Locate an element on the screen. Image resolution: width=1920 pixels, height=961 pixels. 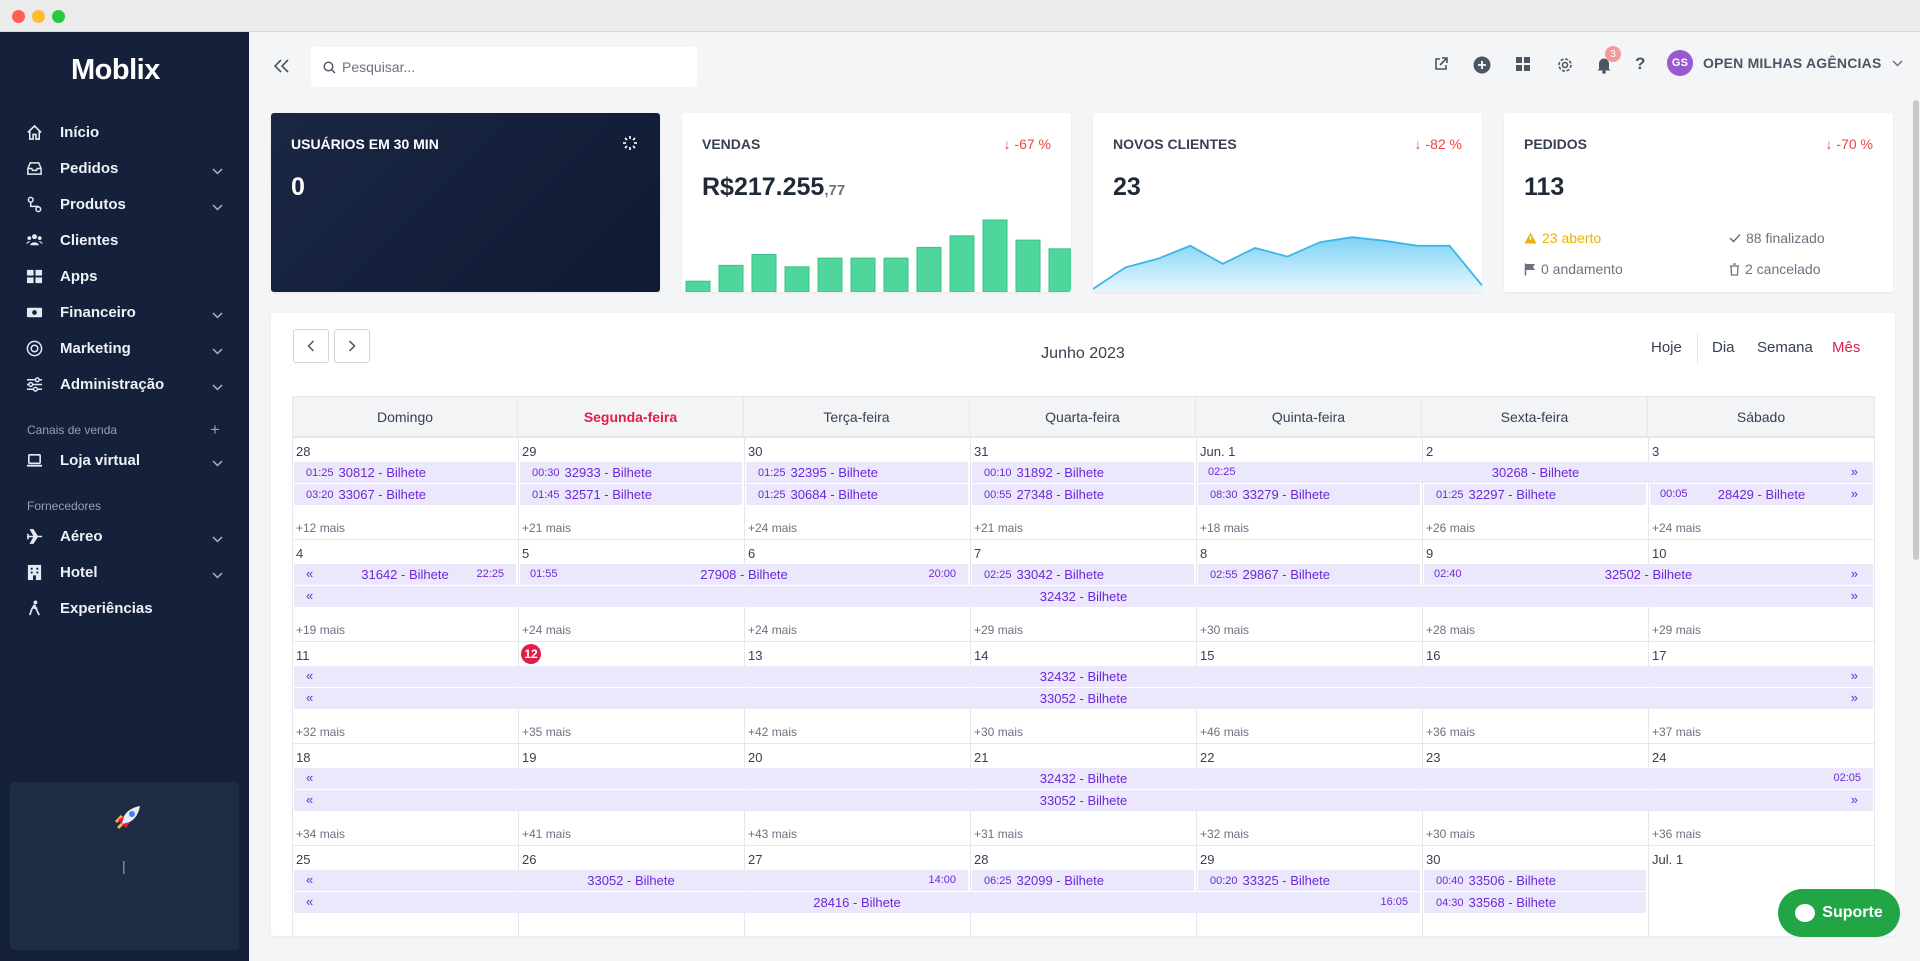
sidebar-item-clientes: Clientes is located at coordinates (124, 240).